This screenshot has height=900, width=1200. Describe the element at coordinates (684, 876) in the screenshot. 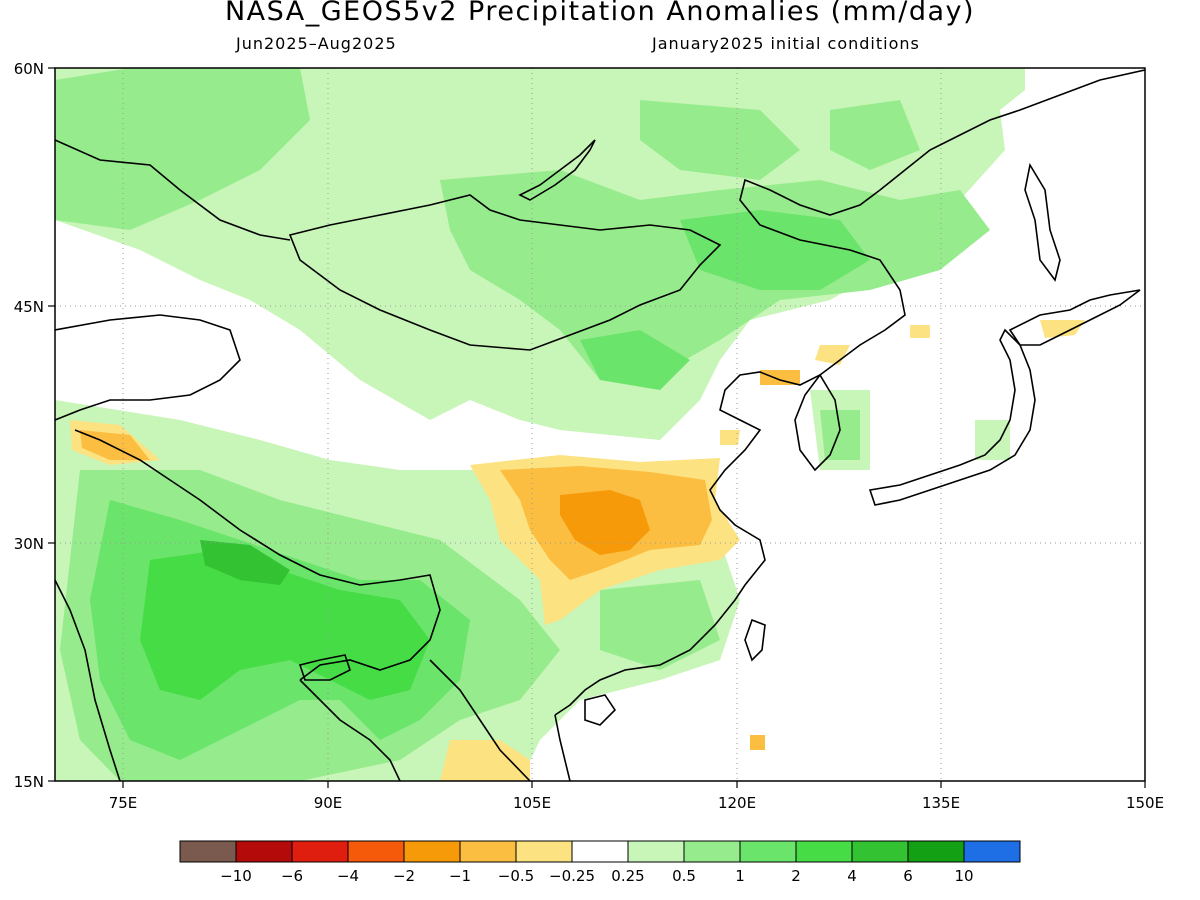

I see `colorbar-label: 0.5` at that location.